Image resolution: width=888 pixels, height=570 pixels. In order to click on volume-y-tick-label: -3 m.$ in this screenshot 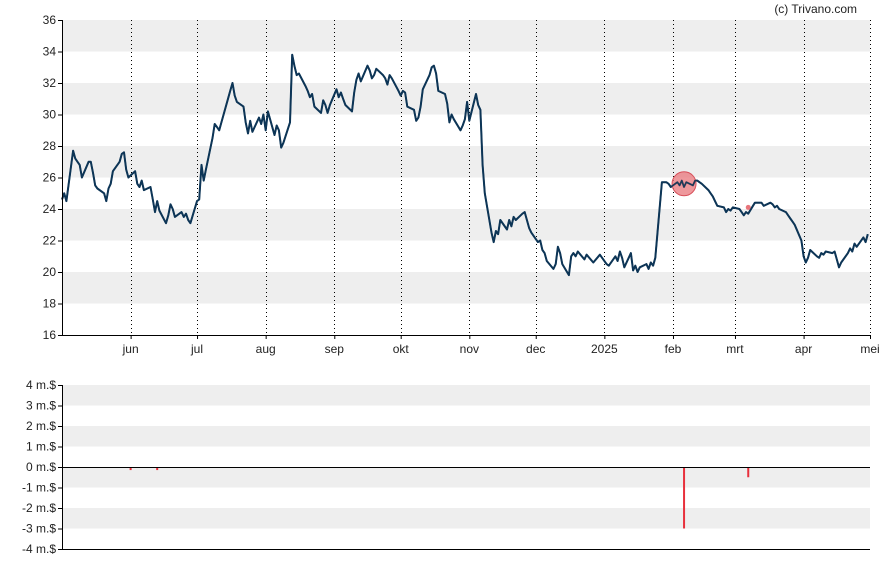, I will do `click(39, 529)`.